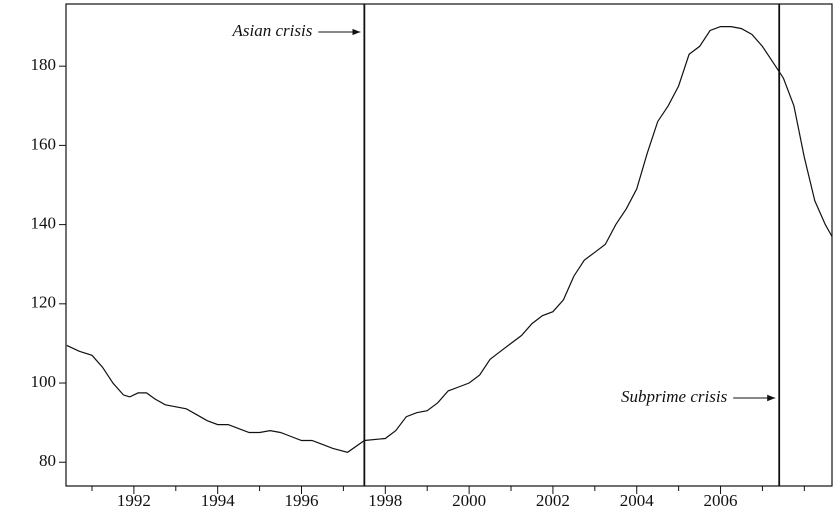 This screenshot has height=512, width=834. I want to click on x-tick-label: 1992, so click(134, 500).